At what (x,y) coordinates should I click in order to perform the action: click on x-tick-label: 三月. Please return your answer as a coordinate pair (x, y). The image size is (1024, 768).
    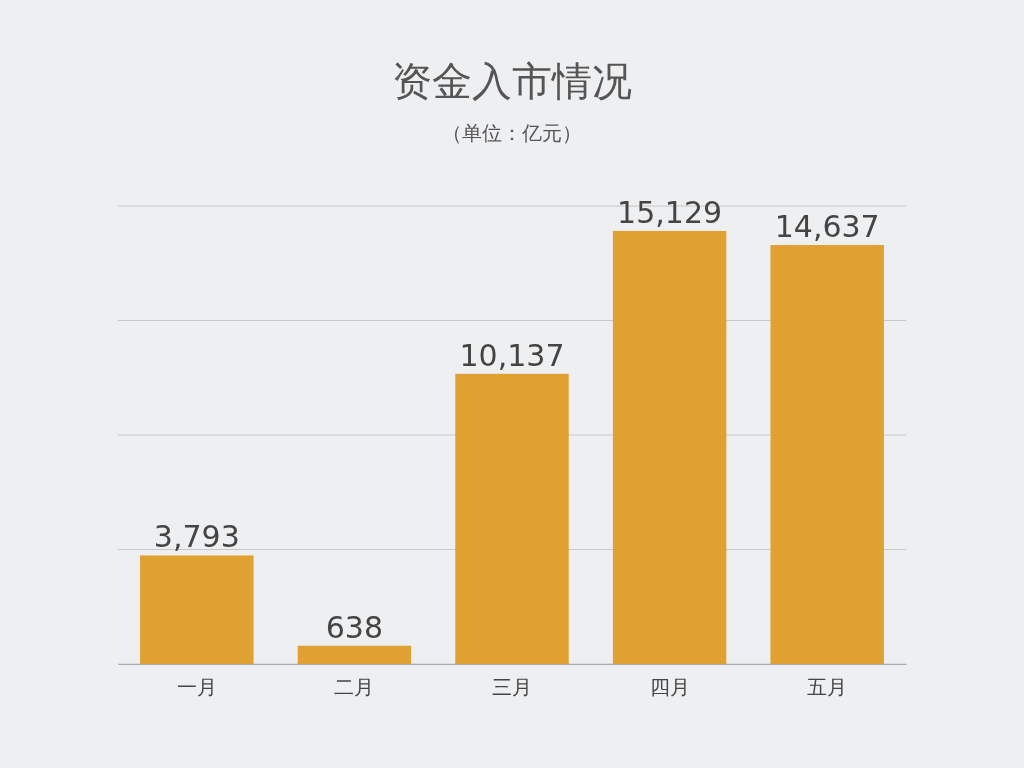
    Looking at the image, I should click on (512, 687).